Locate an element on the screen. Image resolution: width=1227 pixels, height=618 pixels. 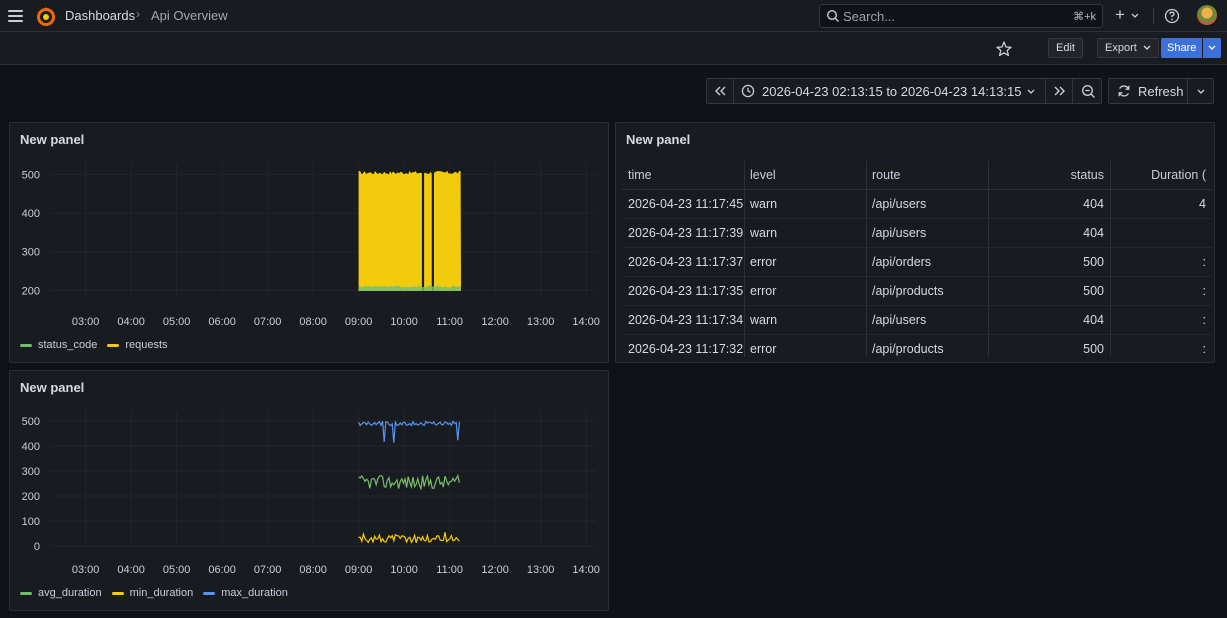
edit-button: Edit is located at coordinates (1065, 48).